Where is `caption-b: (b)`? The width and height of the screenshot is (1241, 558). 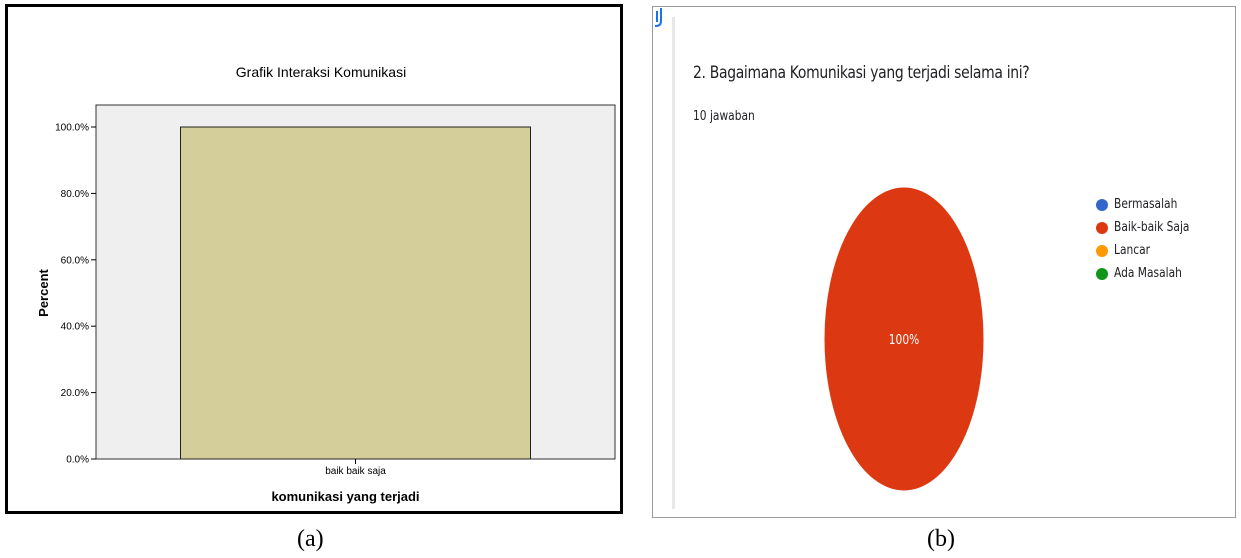
caption-b: (b) is located at coordinates (941, 539).